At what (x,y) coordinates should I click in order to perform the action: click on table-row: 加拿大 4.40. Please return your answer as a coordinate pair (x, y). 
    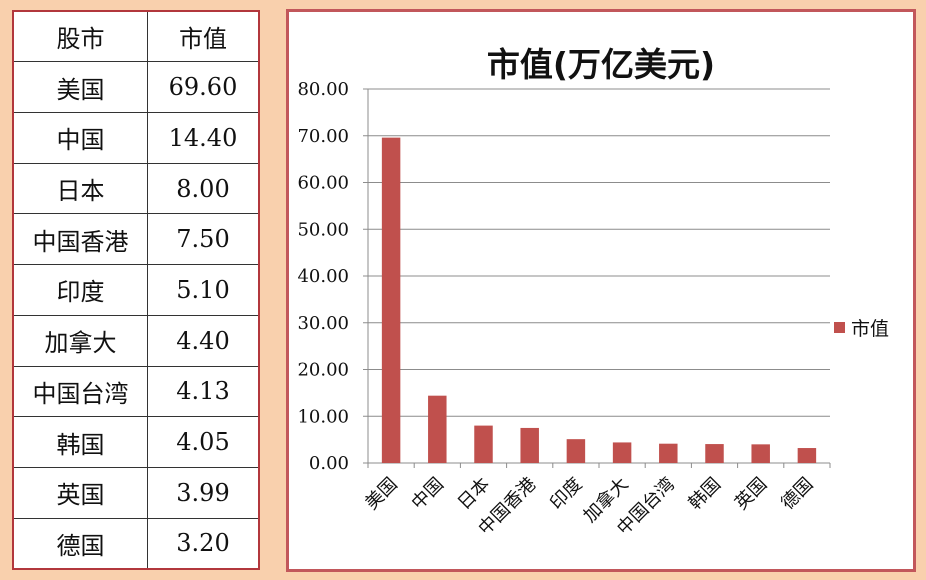
    Looking at the image, I should click on (136, 340).